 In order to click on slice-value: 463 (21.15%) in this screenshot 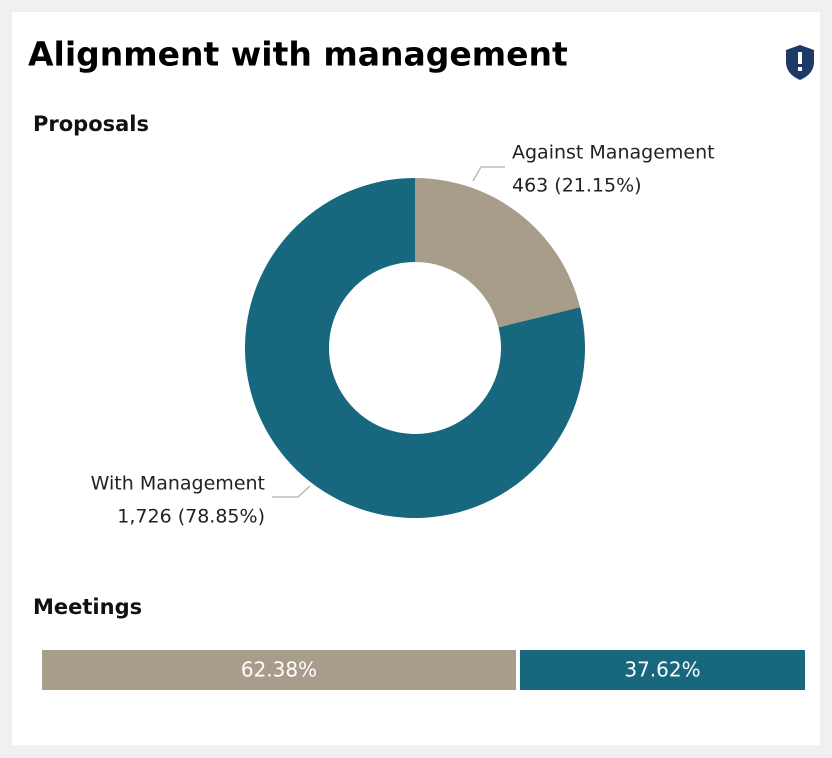, I will do `click(577, 186)`.